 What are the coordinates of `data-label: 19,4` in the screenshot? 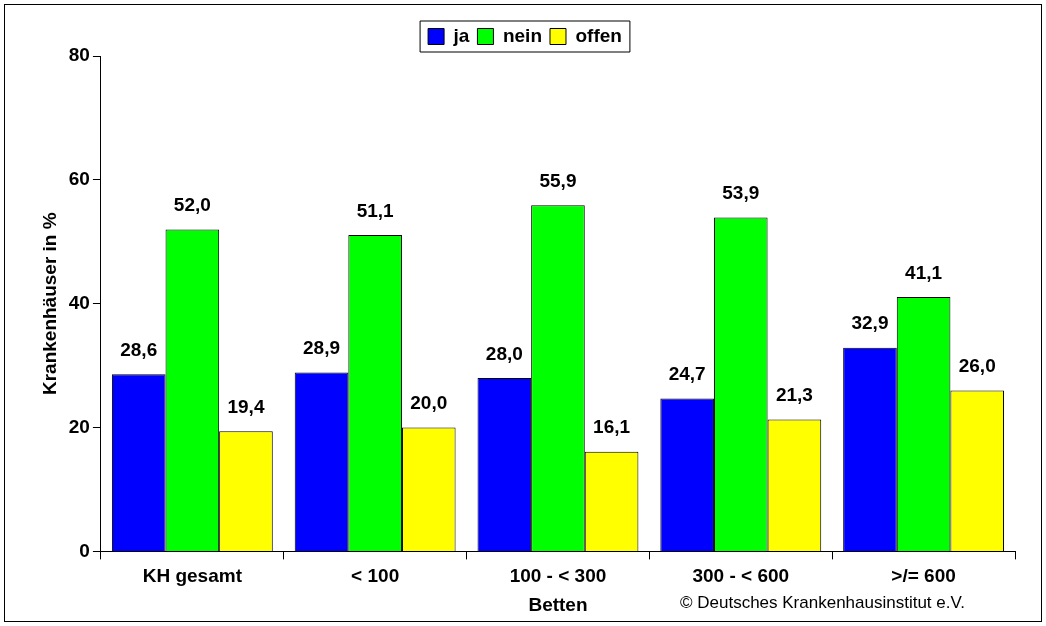 It's located at (246, 406).